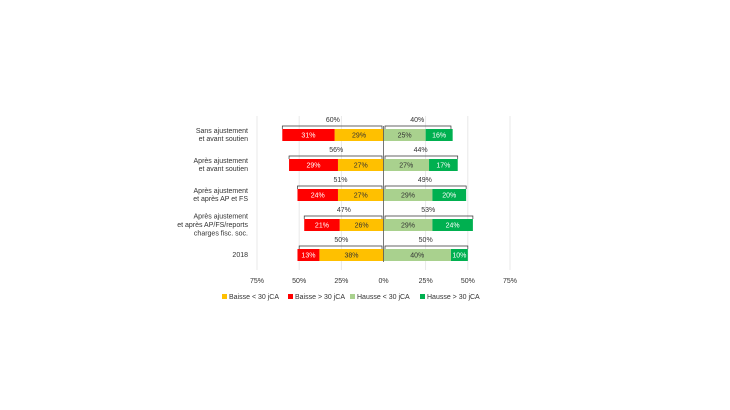  What do you see at coordinates (240, 255) in the screenshot?
I see `category-label: 2018` at bounding box center [240, 255].